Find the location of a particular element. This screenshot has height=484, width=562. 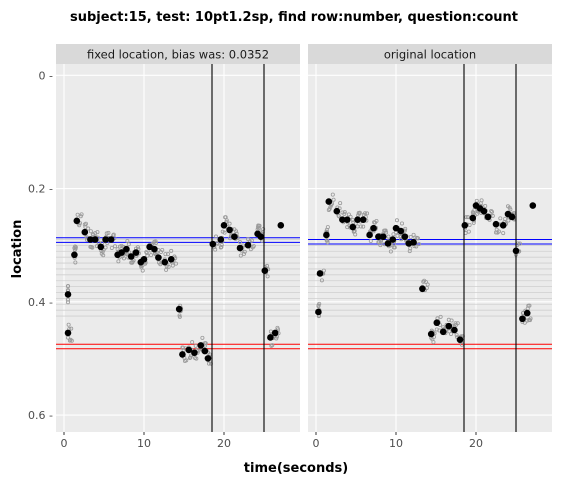

y-tick-label: 0.4 - is located at coordinates (40, 302).